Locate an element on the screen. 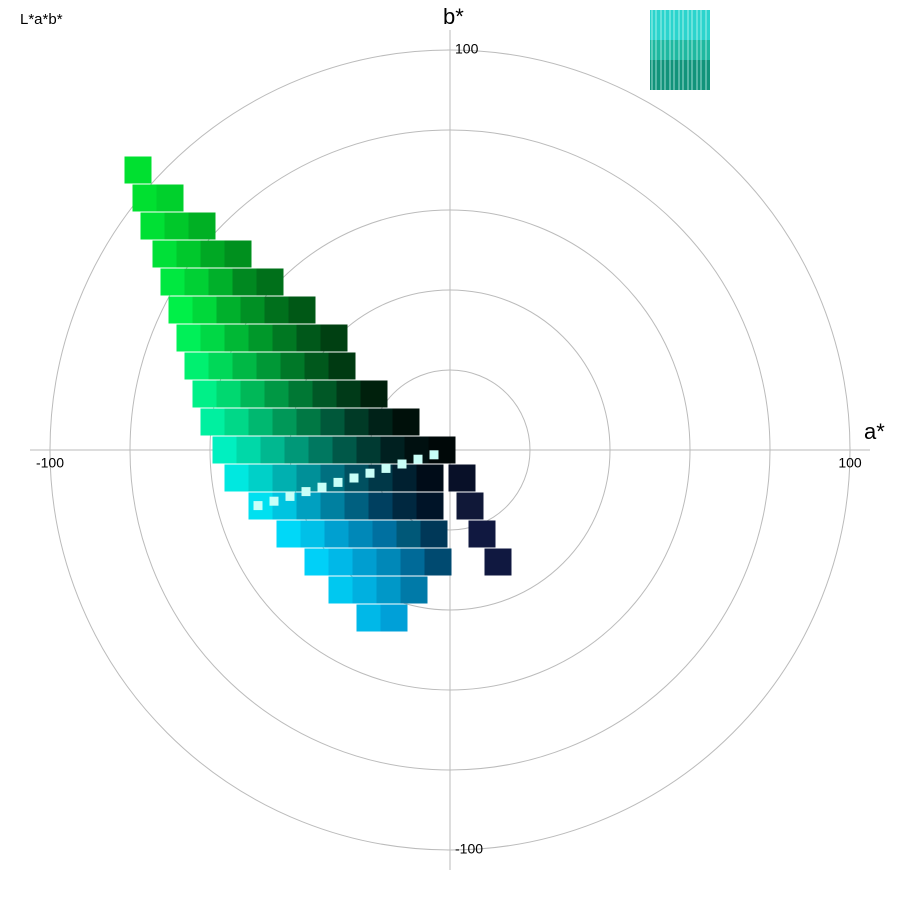 This screenshot has height=900, width=900. x-axis-label: a* is located at coordinates (874, 431).